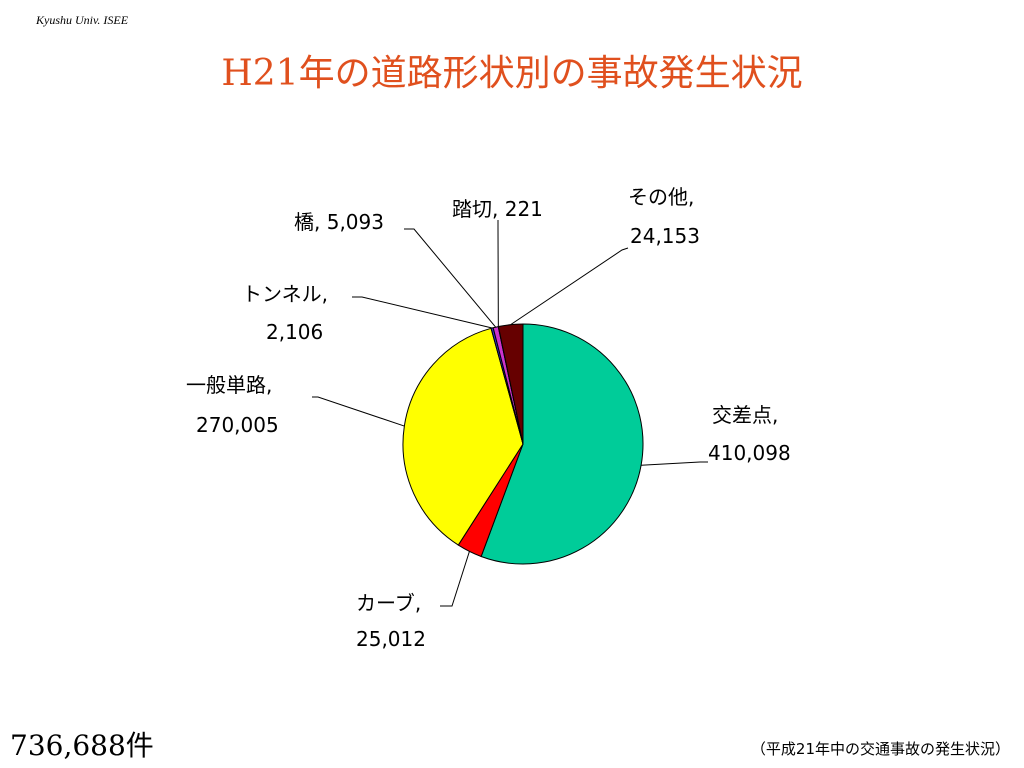  What do you see at coordinates (880, 749) in the screenshot?
I see `source-note: （平成21年中の交通事故の発生状況）` at bounding box center [880, 749].